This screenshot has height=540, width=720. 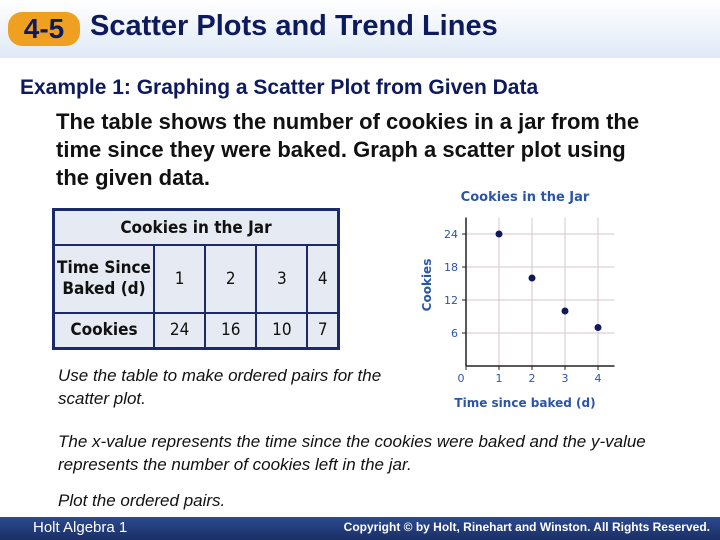 I want to click on footer-left: Holt Algebra 1, so click(x=80, y=527).